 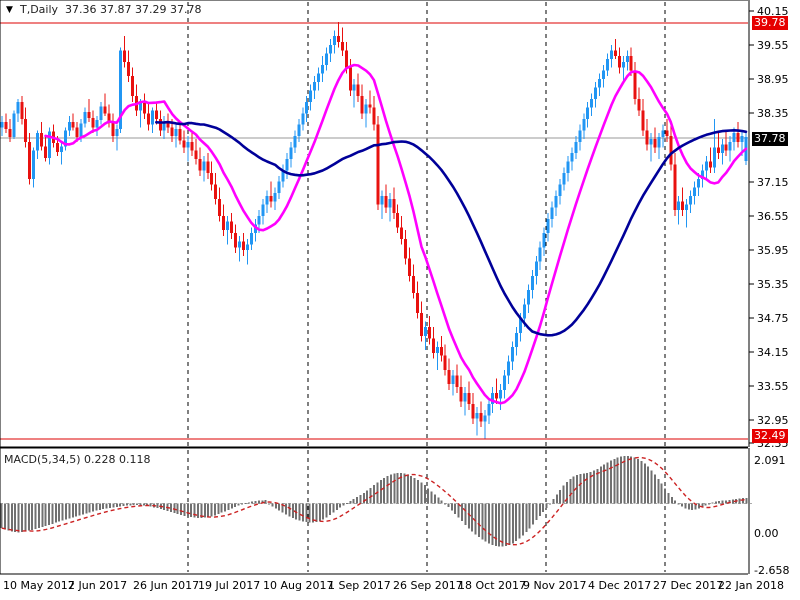 What do you see at coordinates (77, 459) in the screenshot?
I see `macd-indicator-label: MACD(5,34,5) 0.228 0.118` at bounding box center [77, 459].